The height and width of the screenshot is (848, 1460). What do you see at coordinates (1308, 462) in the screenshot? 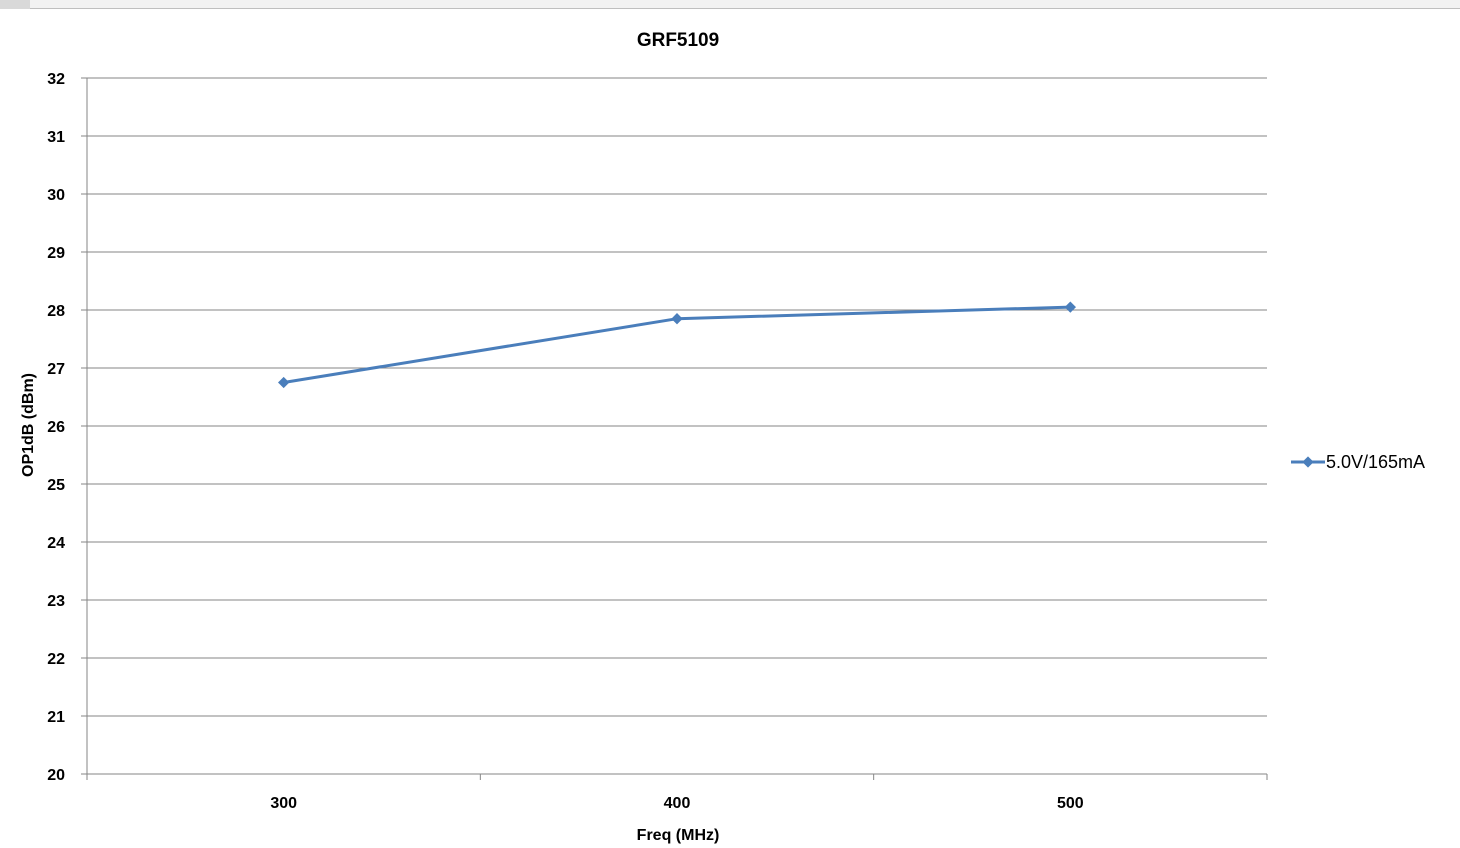
I see `legend-marker-swatch` at bounding box center [1308, 462].